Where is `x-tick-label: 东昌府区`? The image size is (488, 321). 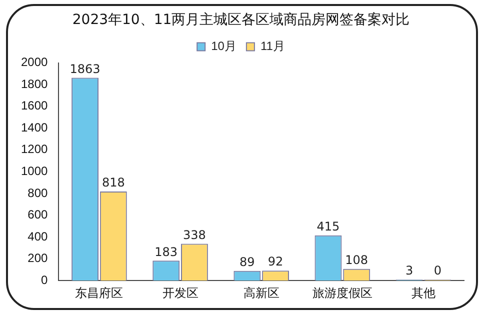 x-tick-label: 东昌府区 is located at coordinates (99, 293).